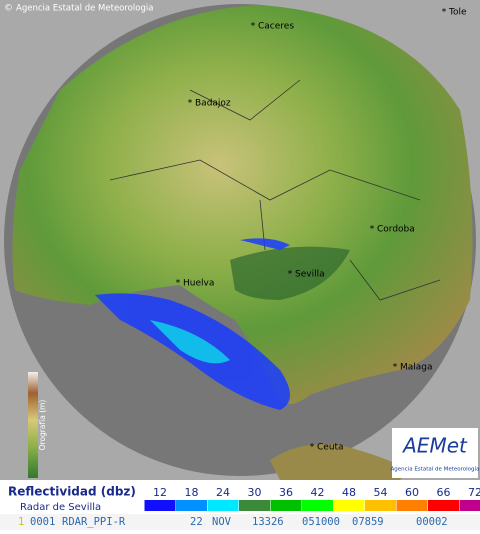 This screenshot has height=534, width=480. Describe the element at coordinates (198, 284) in the screenshot. I see `city-label: Huelva` at that location.